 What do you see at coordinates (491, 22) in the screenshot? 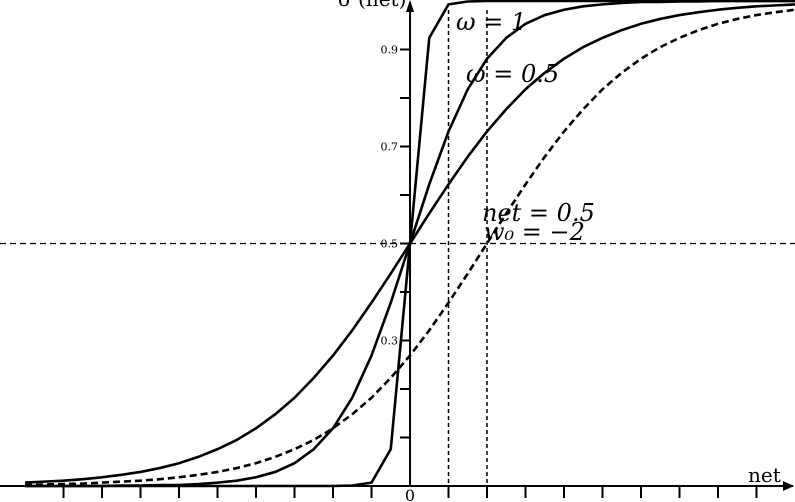
I see `annotation: ω = 1` at bounding box center [491, 22].